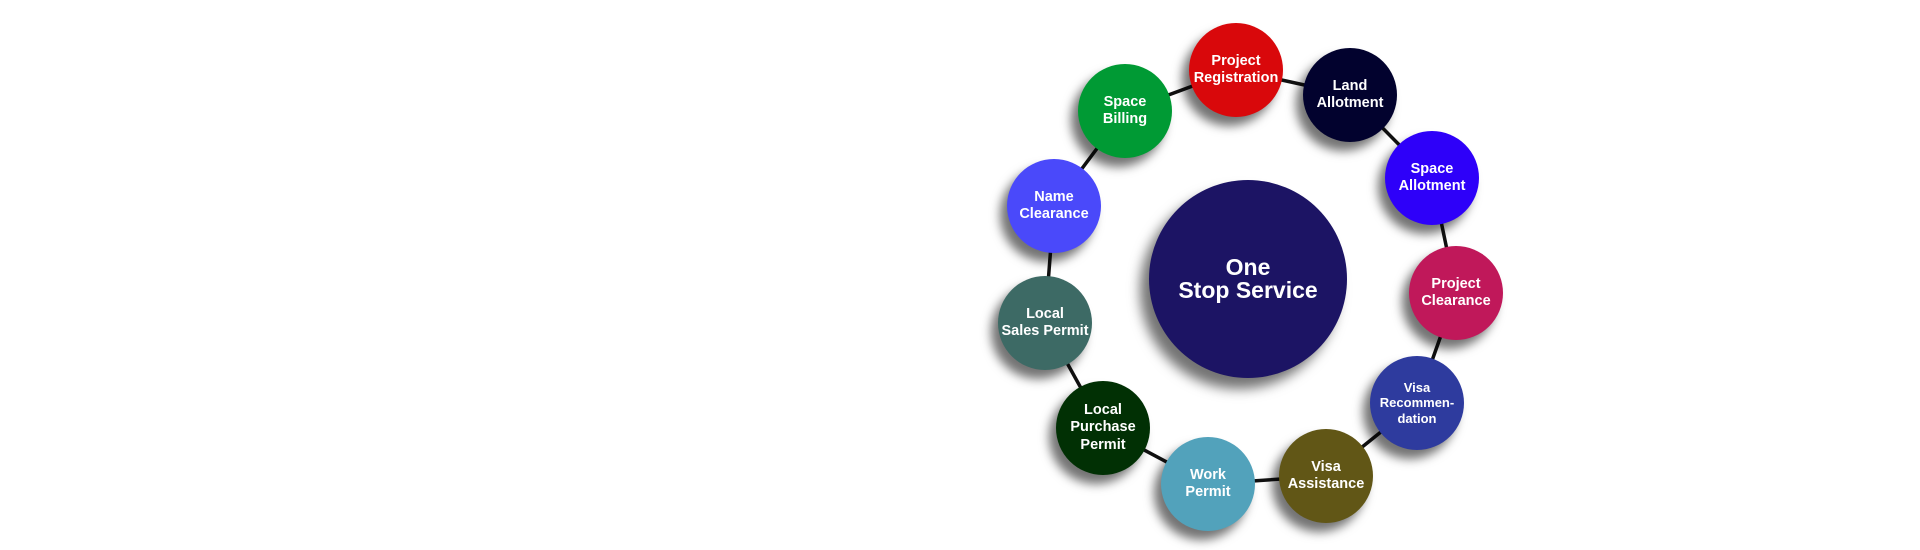  I want to click on service-label: Project Clearance, so click(1456, 292).